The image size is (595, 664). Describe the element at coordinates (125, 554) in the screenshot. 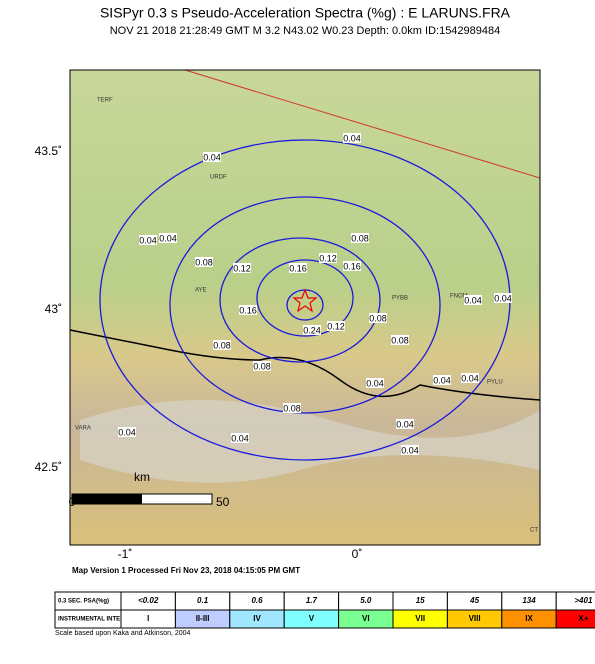

I see `lon-label: -1˚` at that location.